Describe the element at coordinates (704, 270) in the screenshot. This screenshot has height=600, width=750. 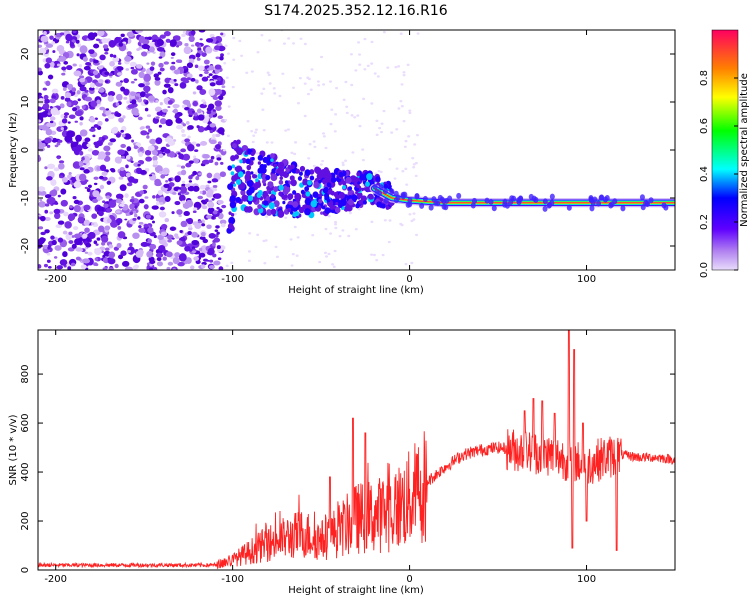
I see `colorbar-tick-label: 0.0` at that location.